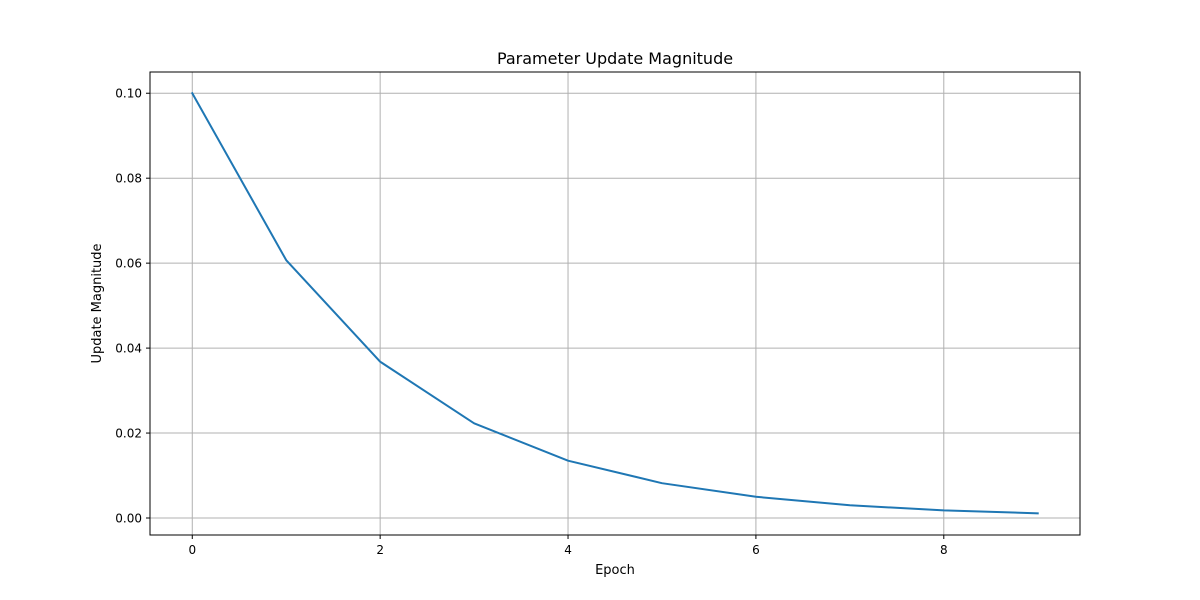 This screenshot has width=1200, height=600. What do you see at coordinates (192, 550) in the screenshot?
I see `x-tick-label: 0` at bounding box center [192, 550].